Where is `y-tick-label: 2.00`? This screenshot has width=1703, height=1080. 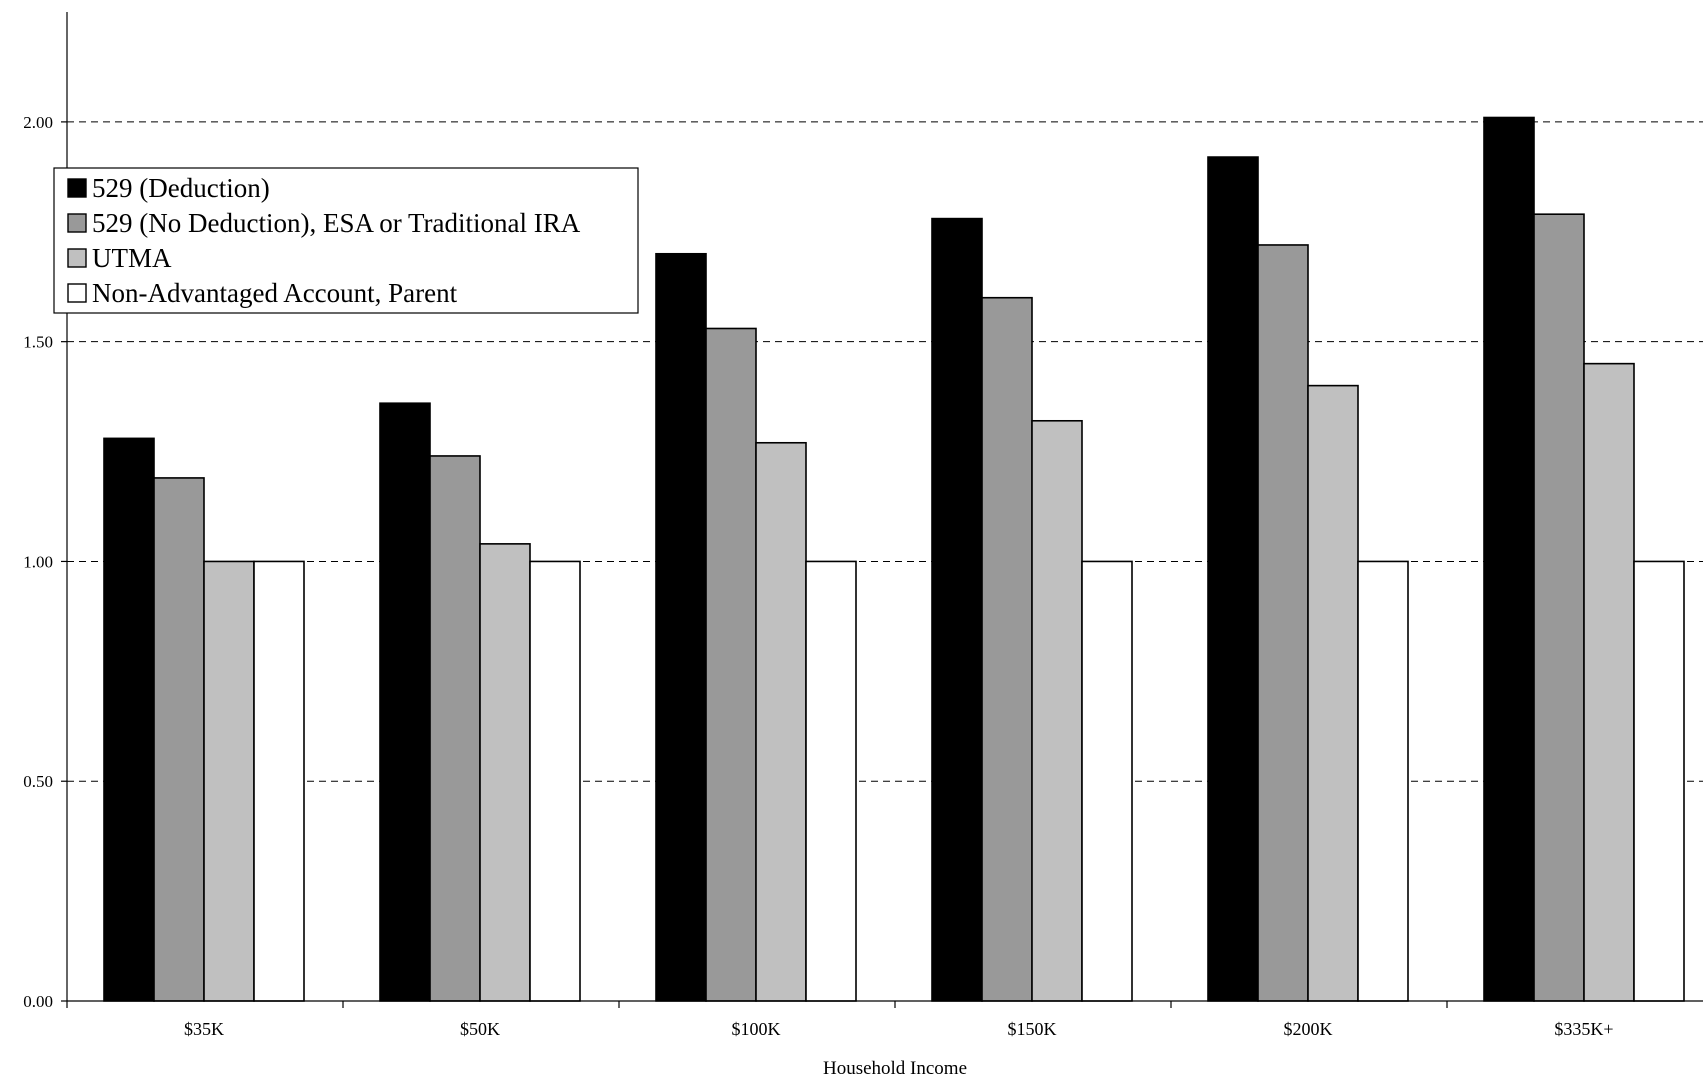 y-tick-label: 2.00 is located at coordinates (38, 122).